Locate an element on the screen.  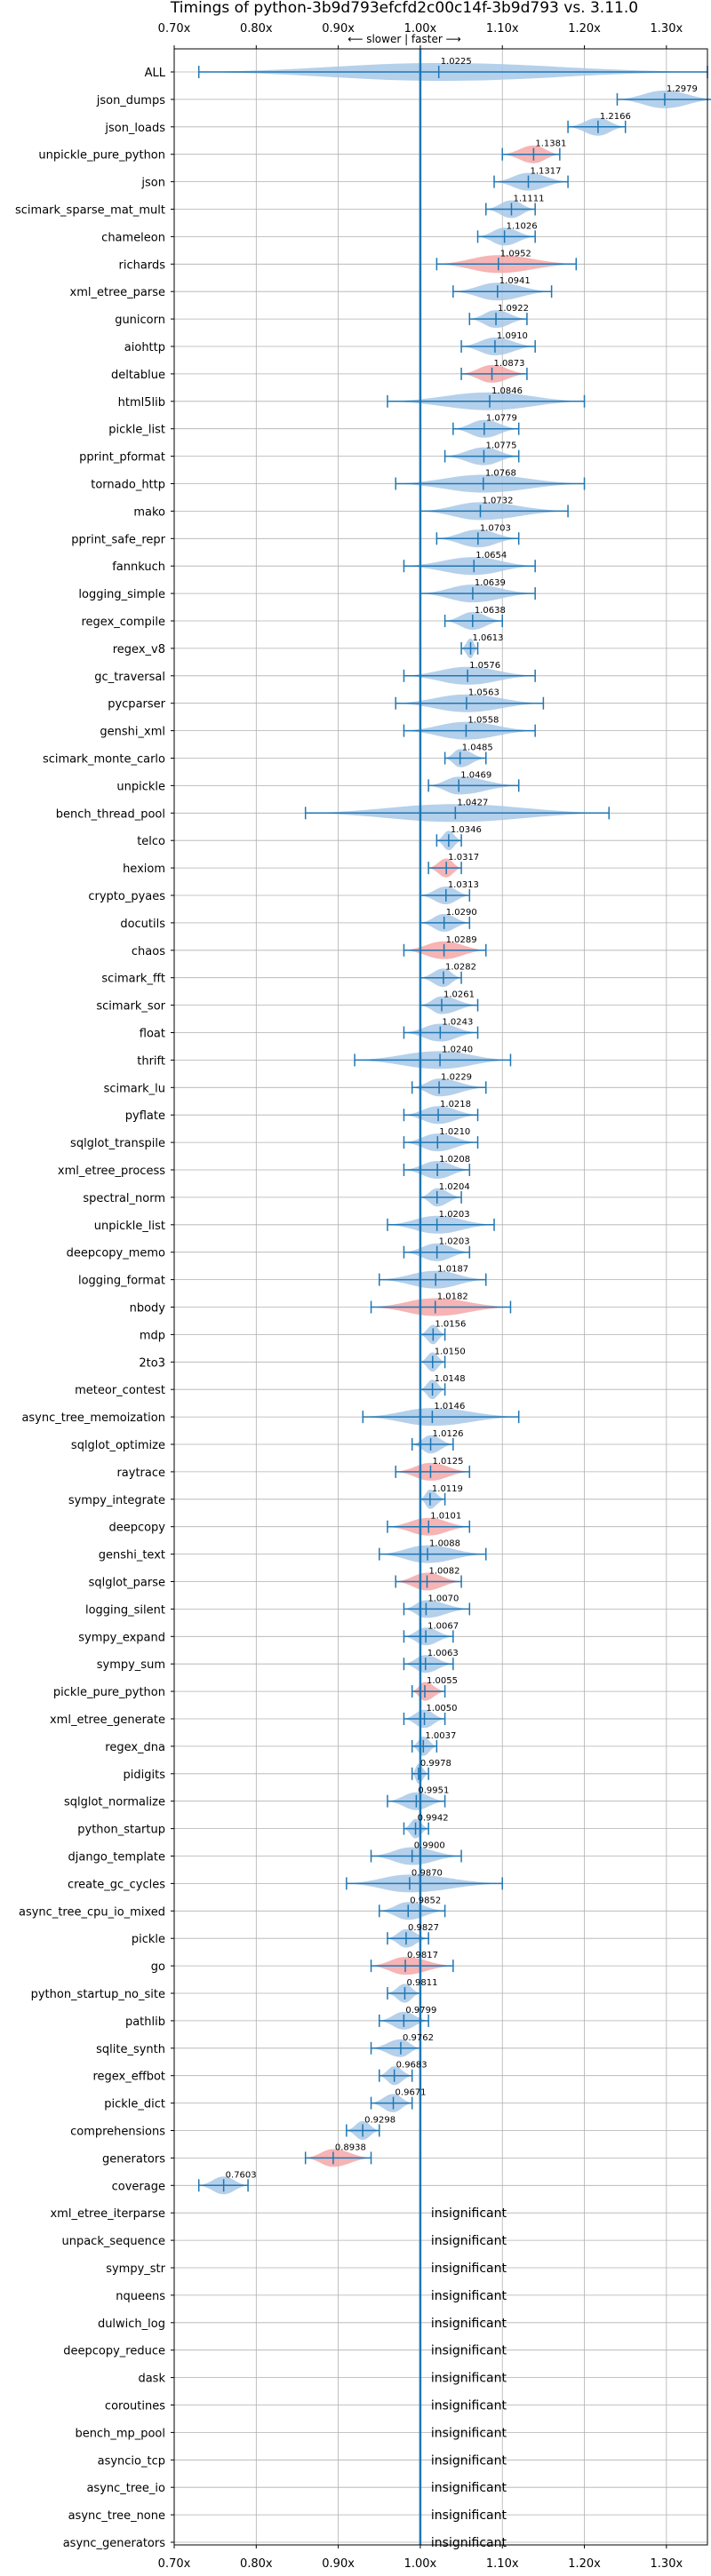
value-label: 1.0243 is located at coordinates (457, 1023).